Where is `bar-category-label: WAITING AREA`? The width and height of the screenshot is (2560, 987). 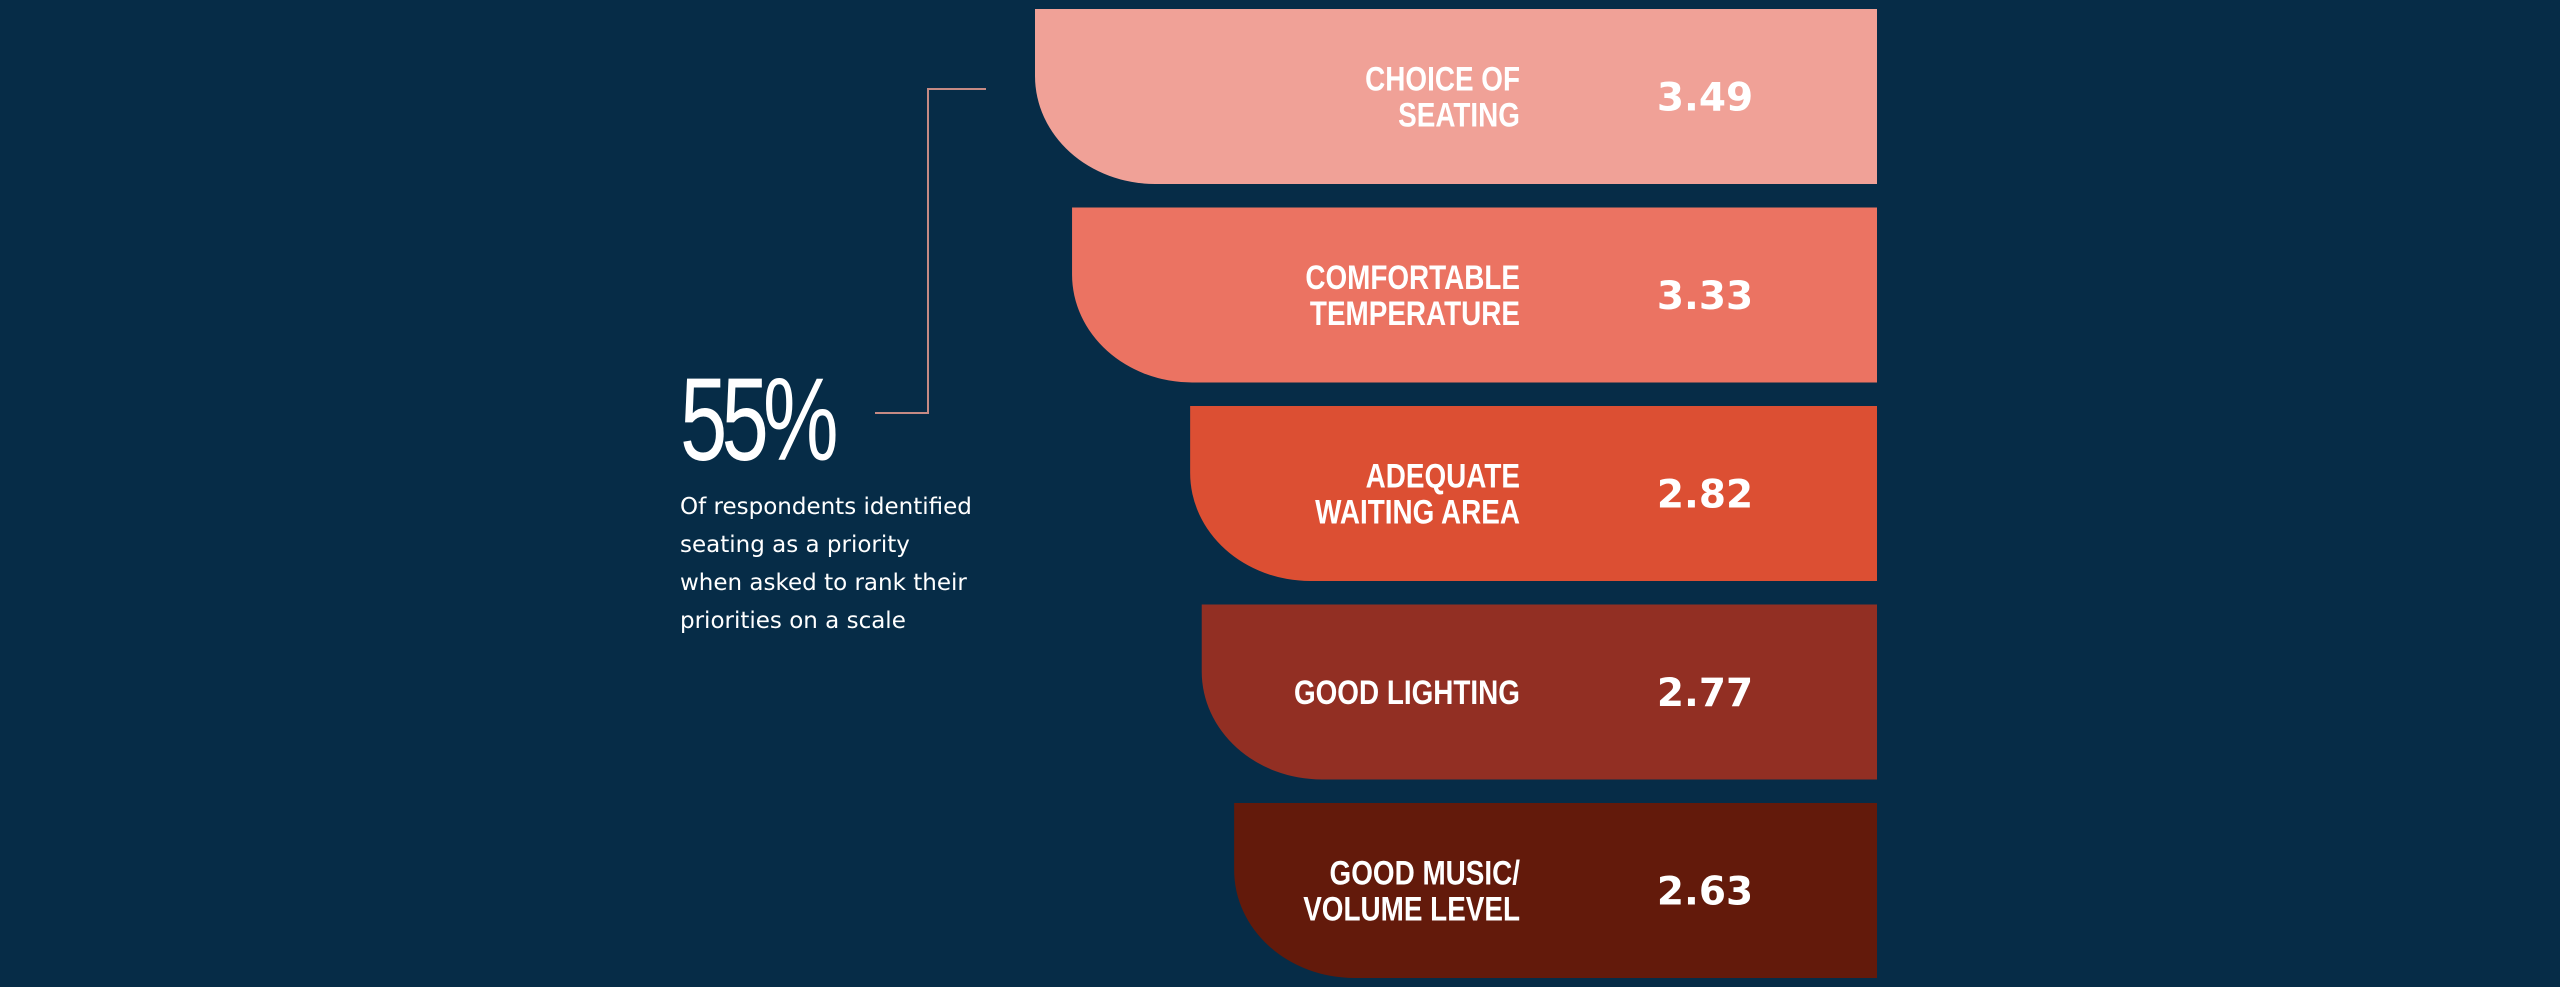 bar-category-label: WAITING AREA is located at coordinates (1417, 512).